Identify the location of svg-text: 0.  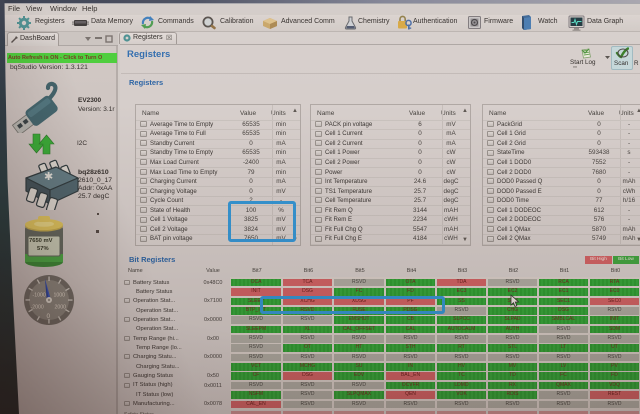
(49, 316).